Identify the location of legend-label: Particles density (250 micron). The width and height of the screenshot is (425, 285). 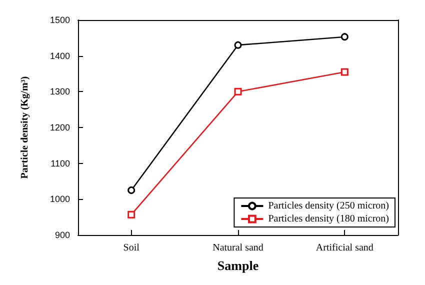
(329, 206).